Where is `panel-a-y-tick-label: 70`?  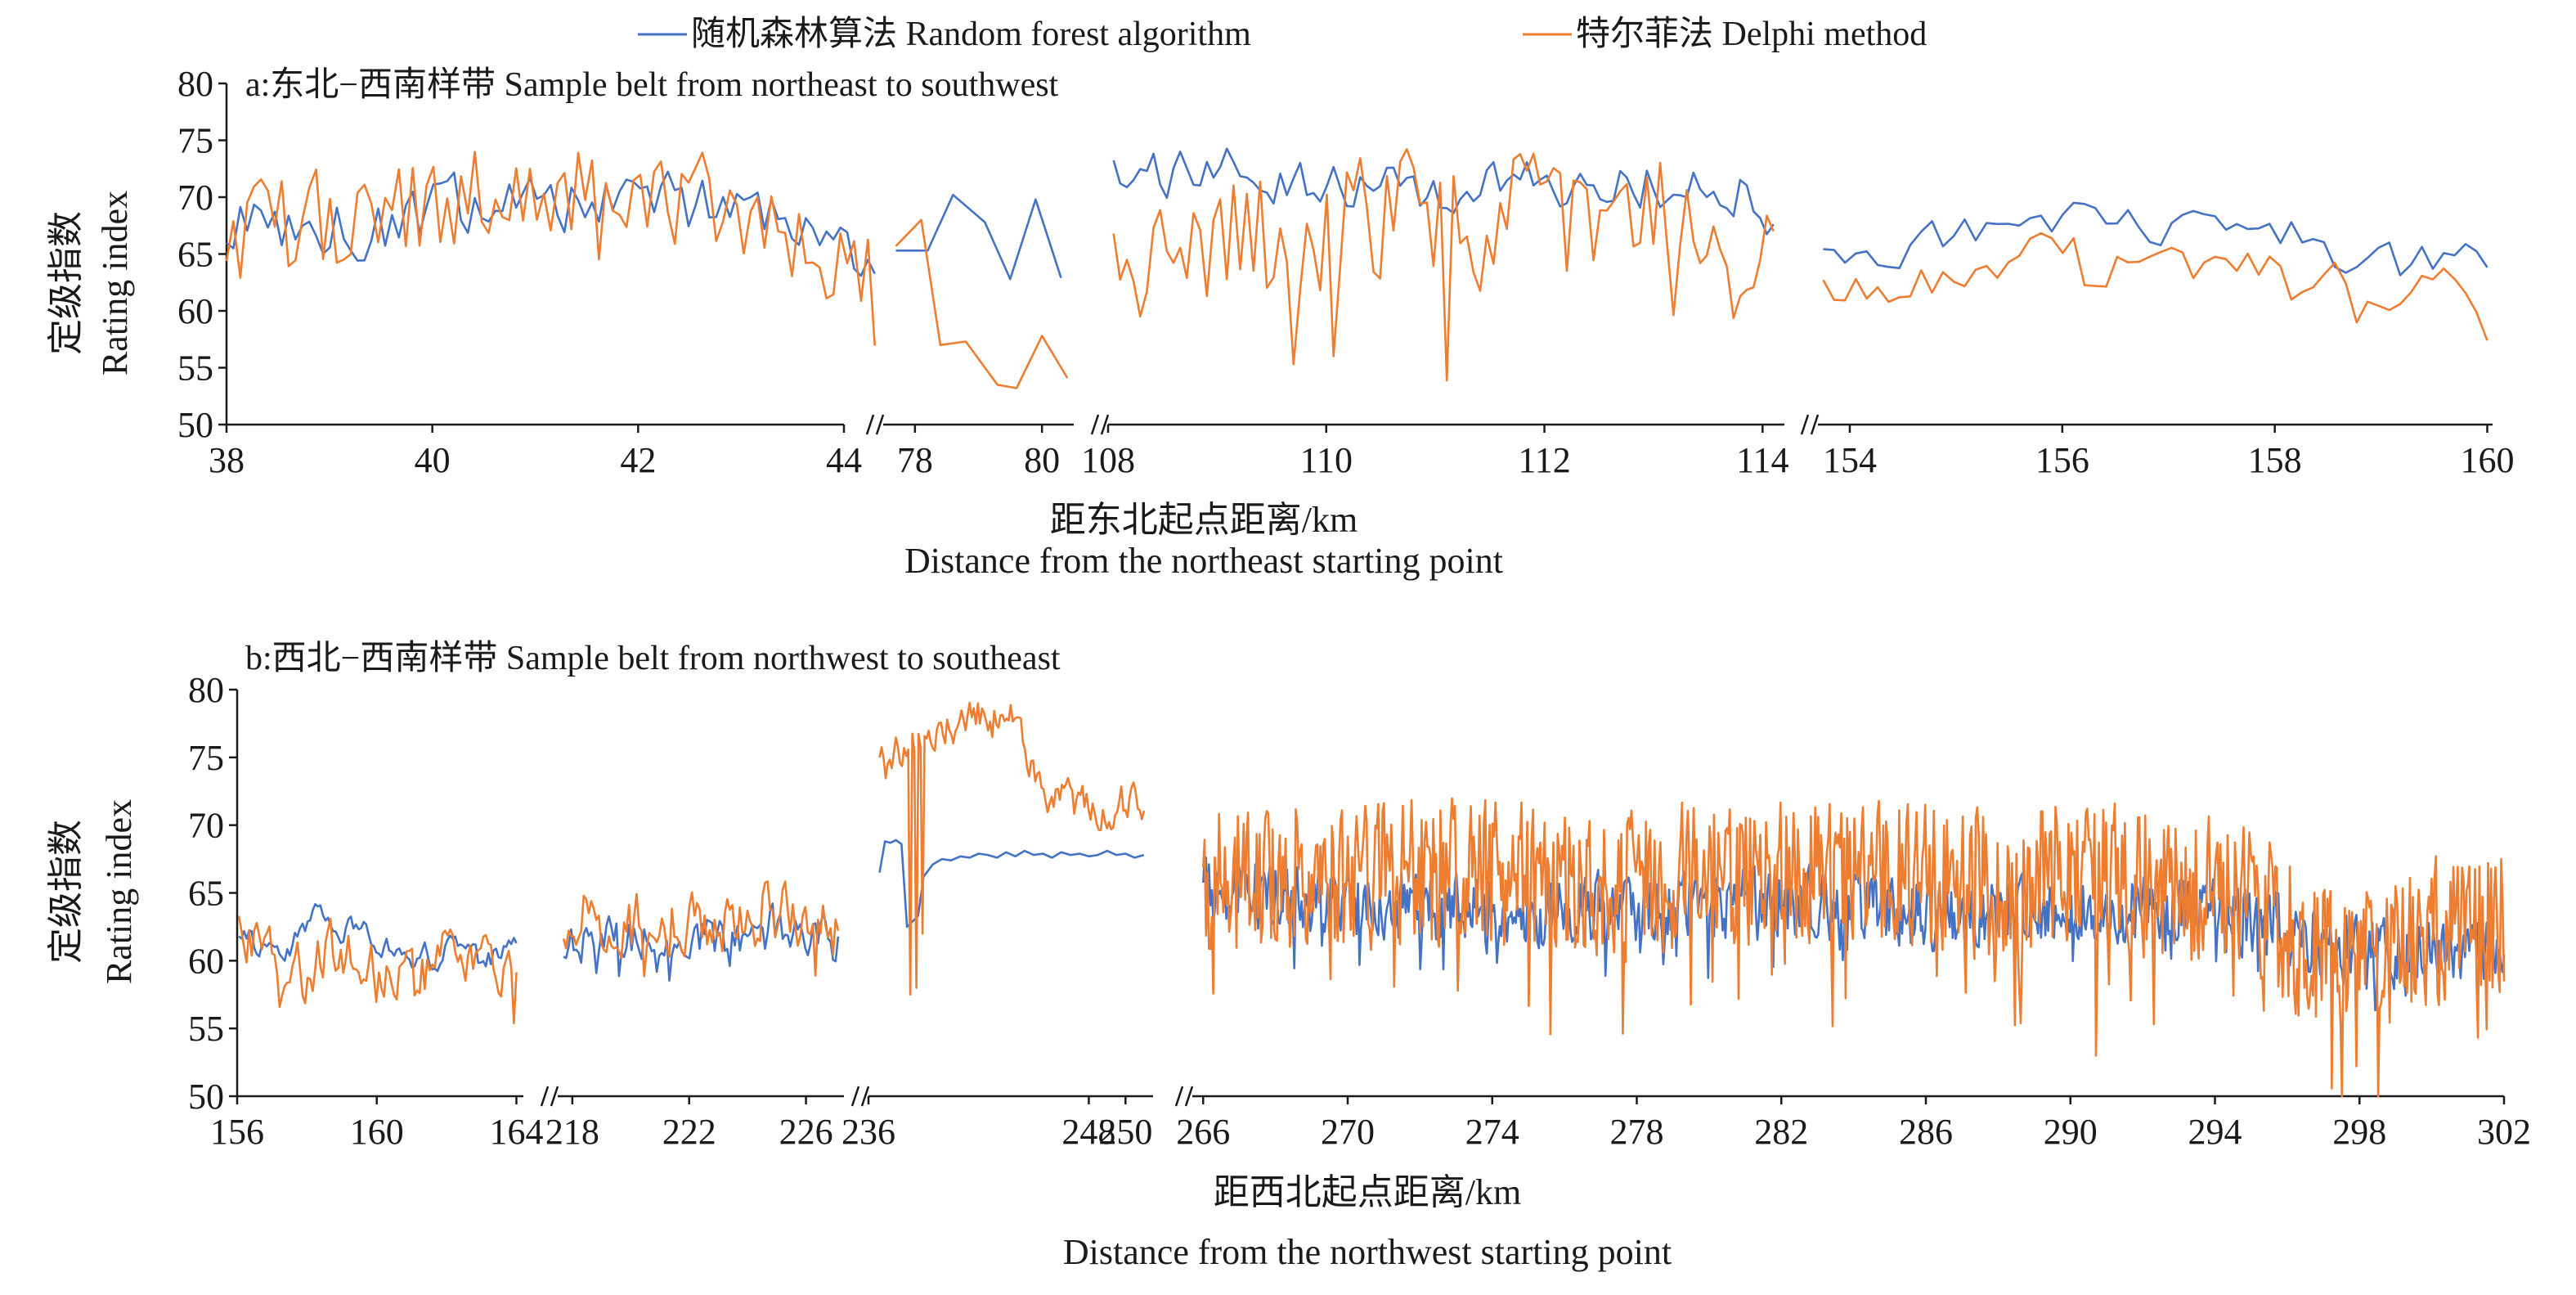
panel-a-y-tick-label: 70 is located at coordinates (195, 198).